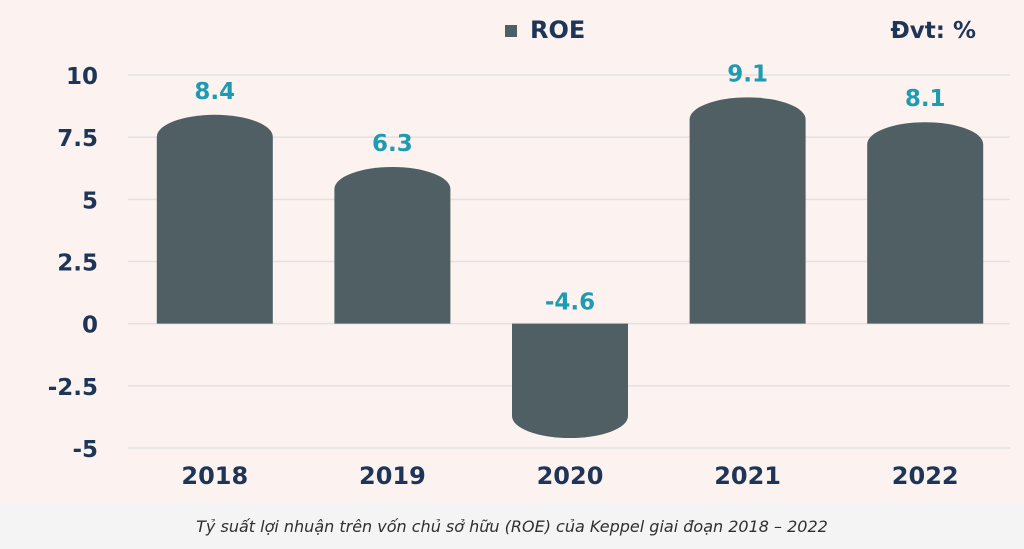  What do you see at coordinates (214, 92) in the screenshot?
I see `data-label: 8.4` at bounding box center [214, 92].